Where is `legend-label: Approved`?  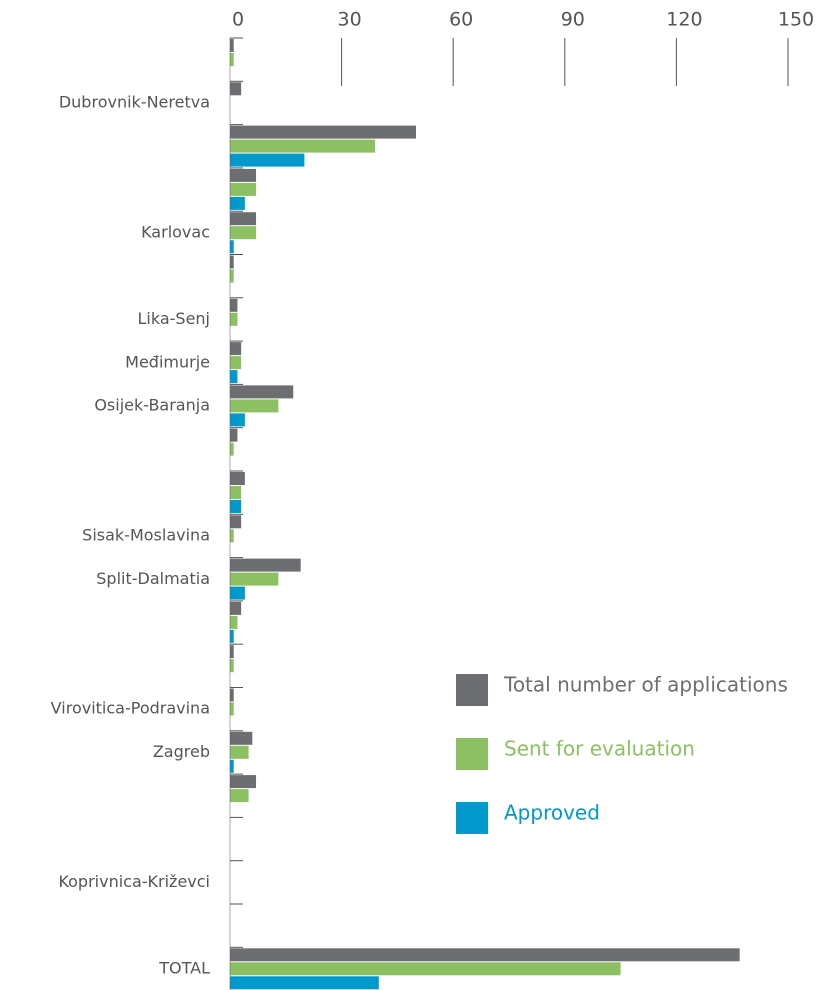
legend-label: Approved is located at coordinates (552, 813).